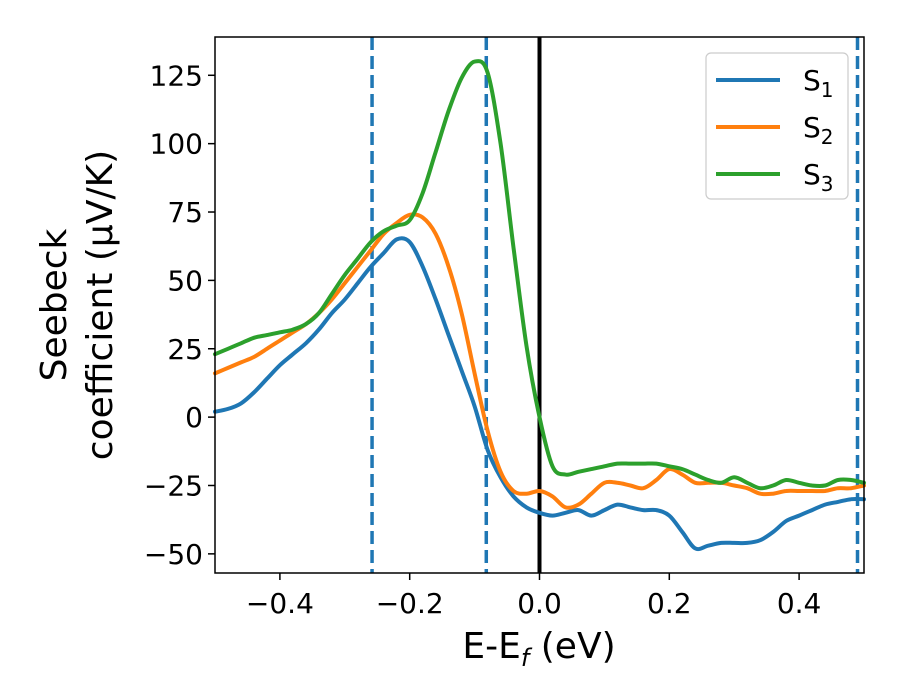 This screenshot has height=700, width=900. Describe the element at coordinates (491, 646) in the screenshot. I see `x-axis-label-main: E-E` at that location.